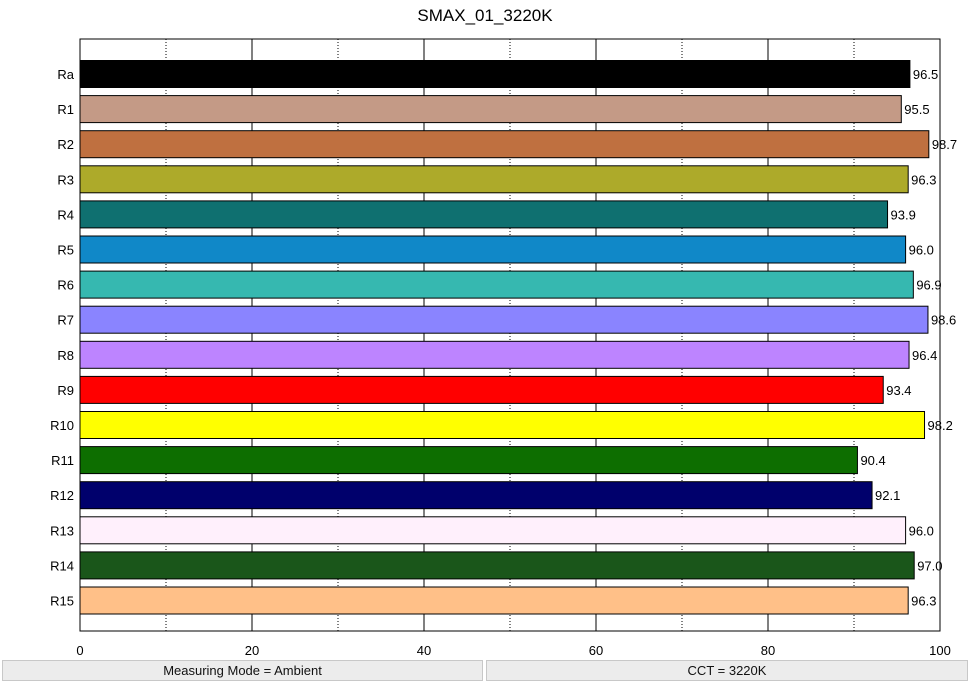 This screenshot has height=683, width=970. What do you see at coordinates (62, 425) in the screenshot?
I see `category-label-r10: R10` at bounding box center [62, 425].